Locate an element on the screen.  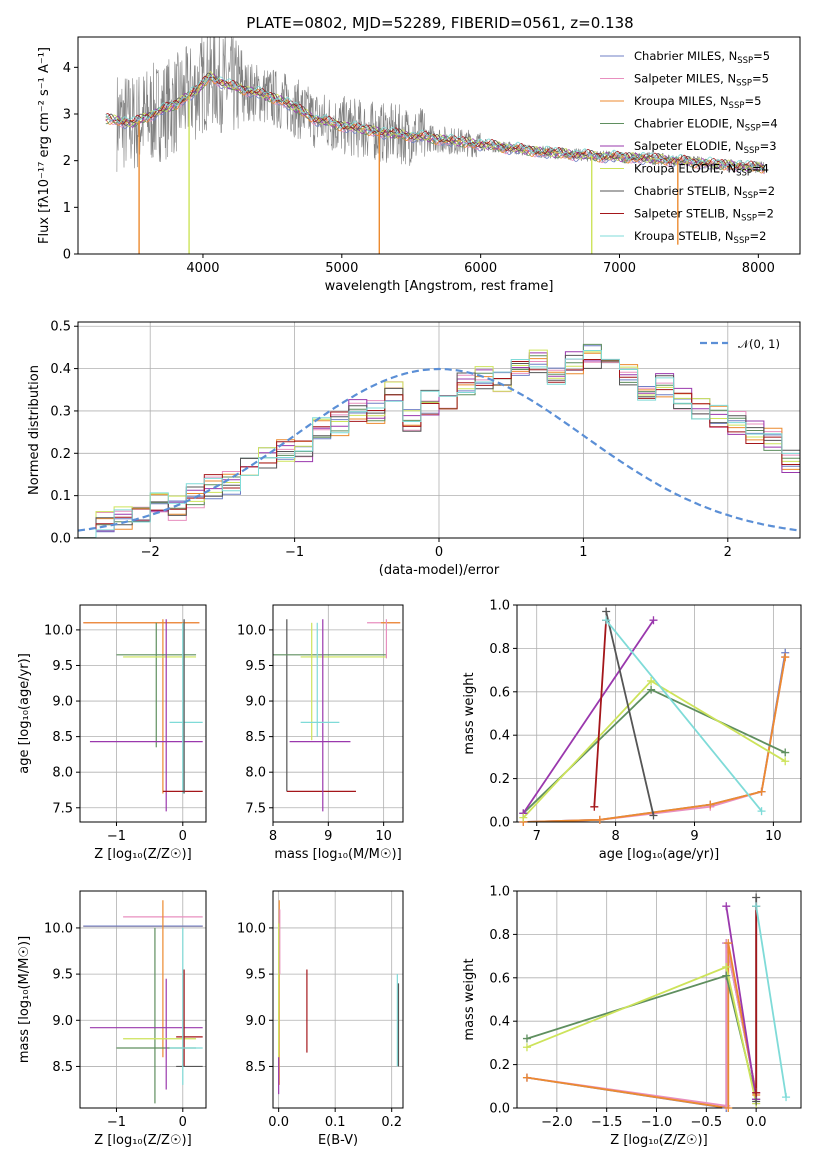
x-tick-label: −0.5 is located at coordinates (707, 1122).